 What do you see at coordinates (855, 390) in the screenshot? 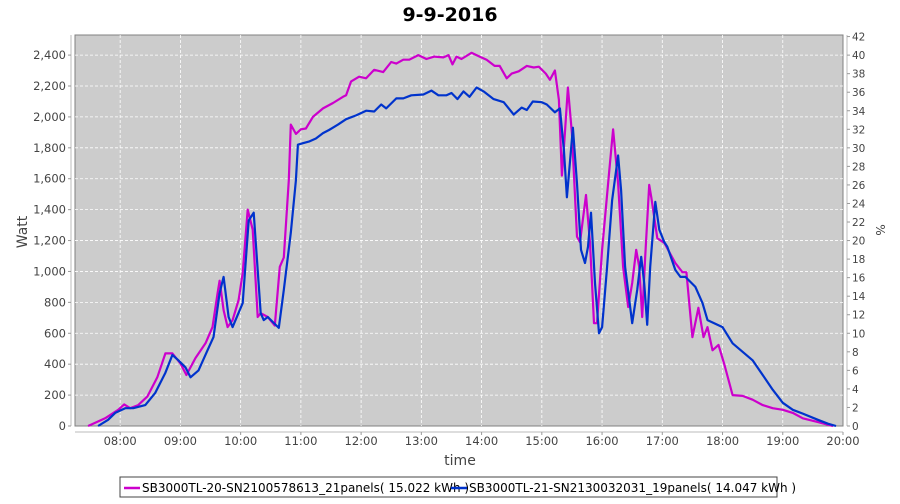
I see `y2-tick-label: 4` at bounding box center [855, 390].